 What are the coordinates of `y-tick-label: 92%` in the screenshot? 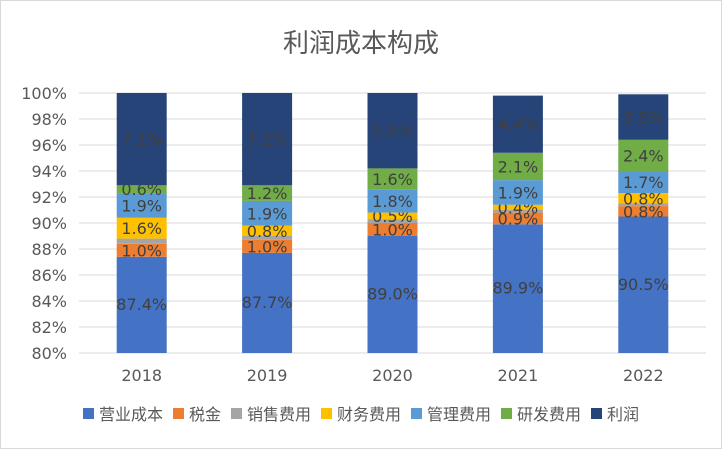 It's located at (49, 197).